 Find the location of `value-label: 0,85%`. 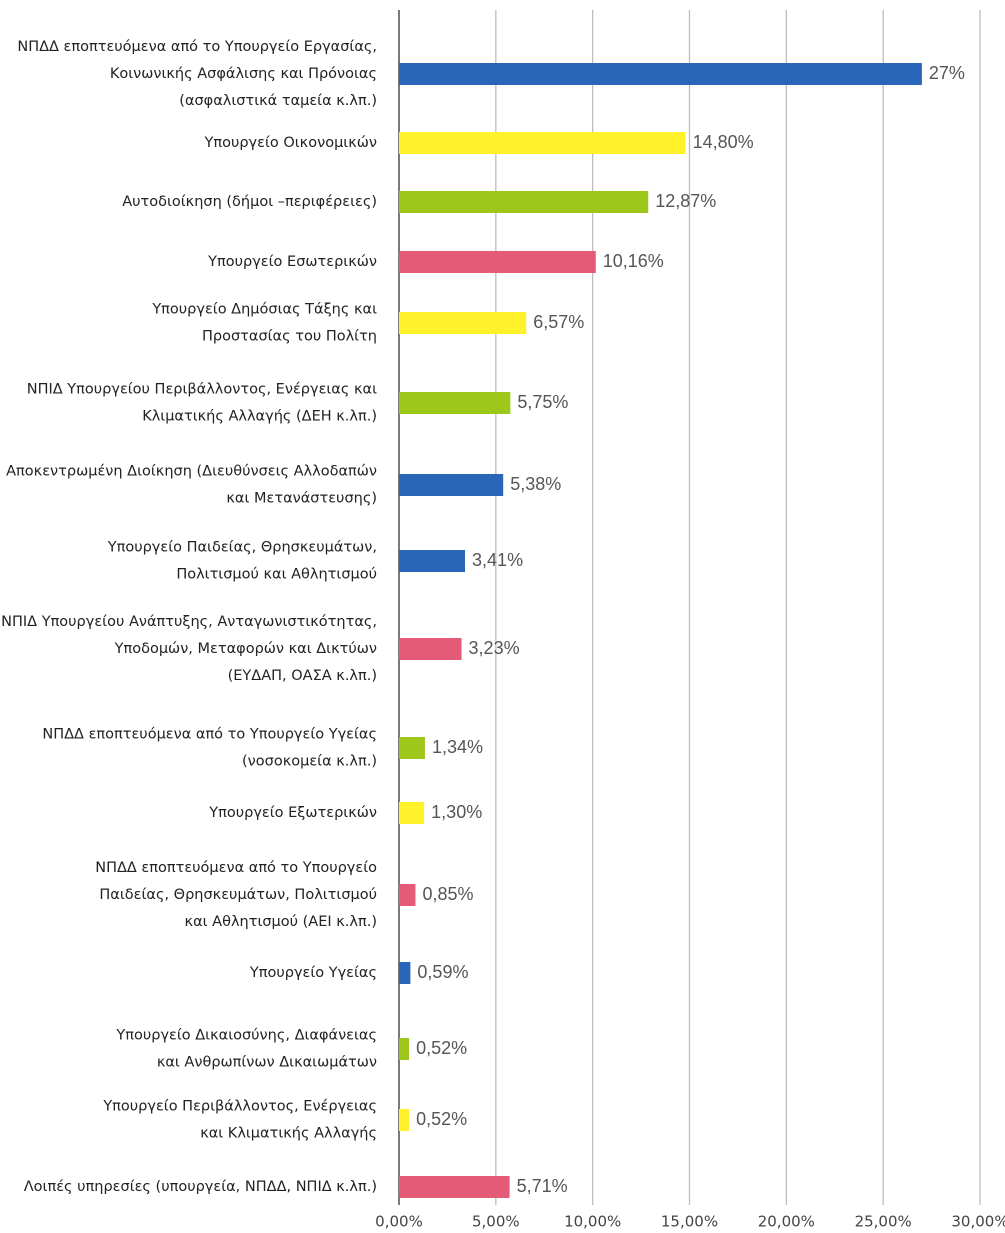

value-label: 0,85% is located at coordinates (447, 894).